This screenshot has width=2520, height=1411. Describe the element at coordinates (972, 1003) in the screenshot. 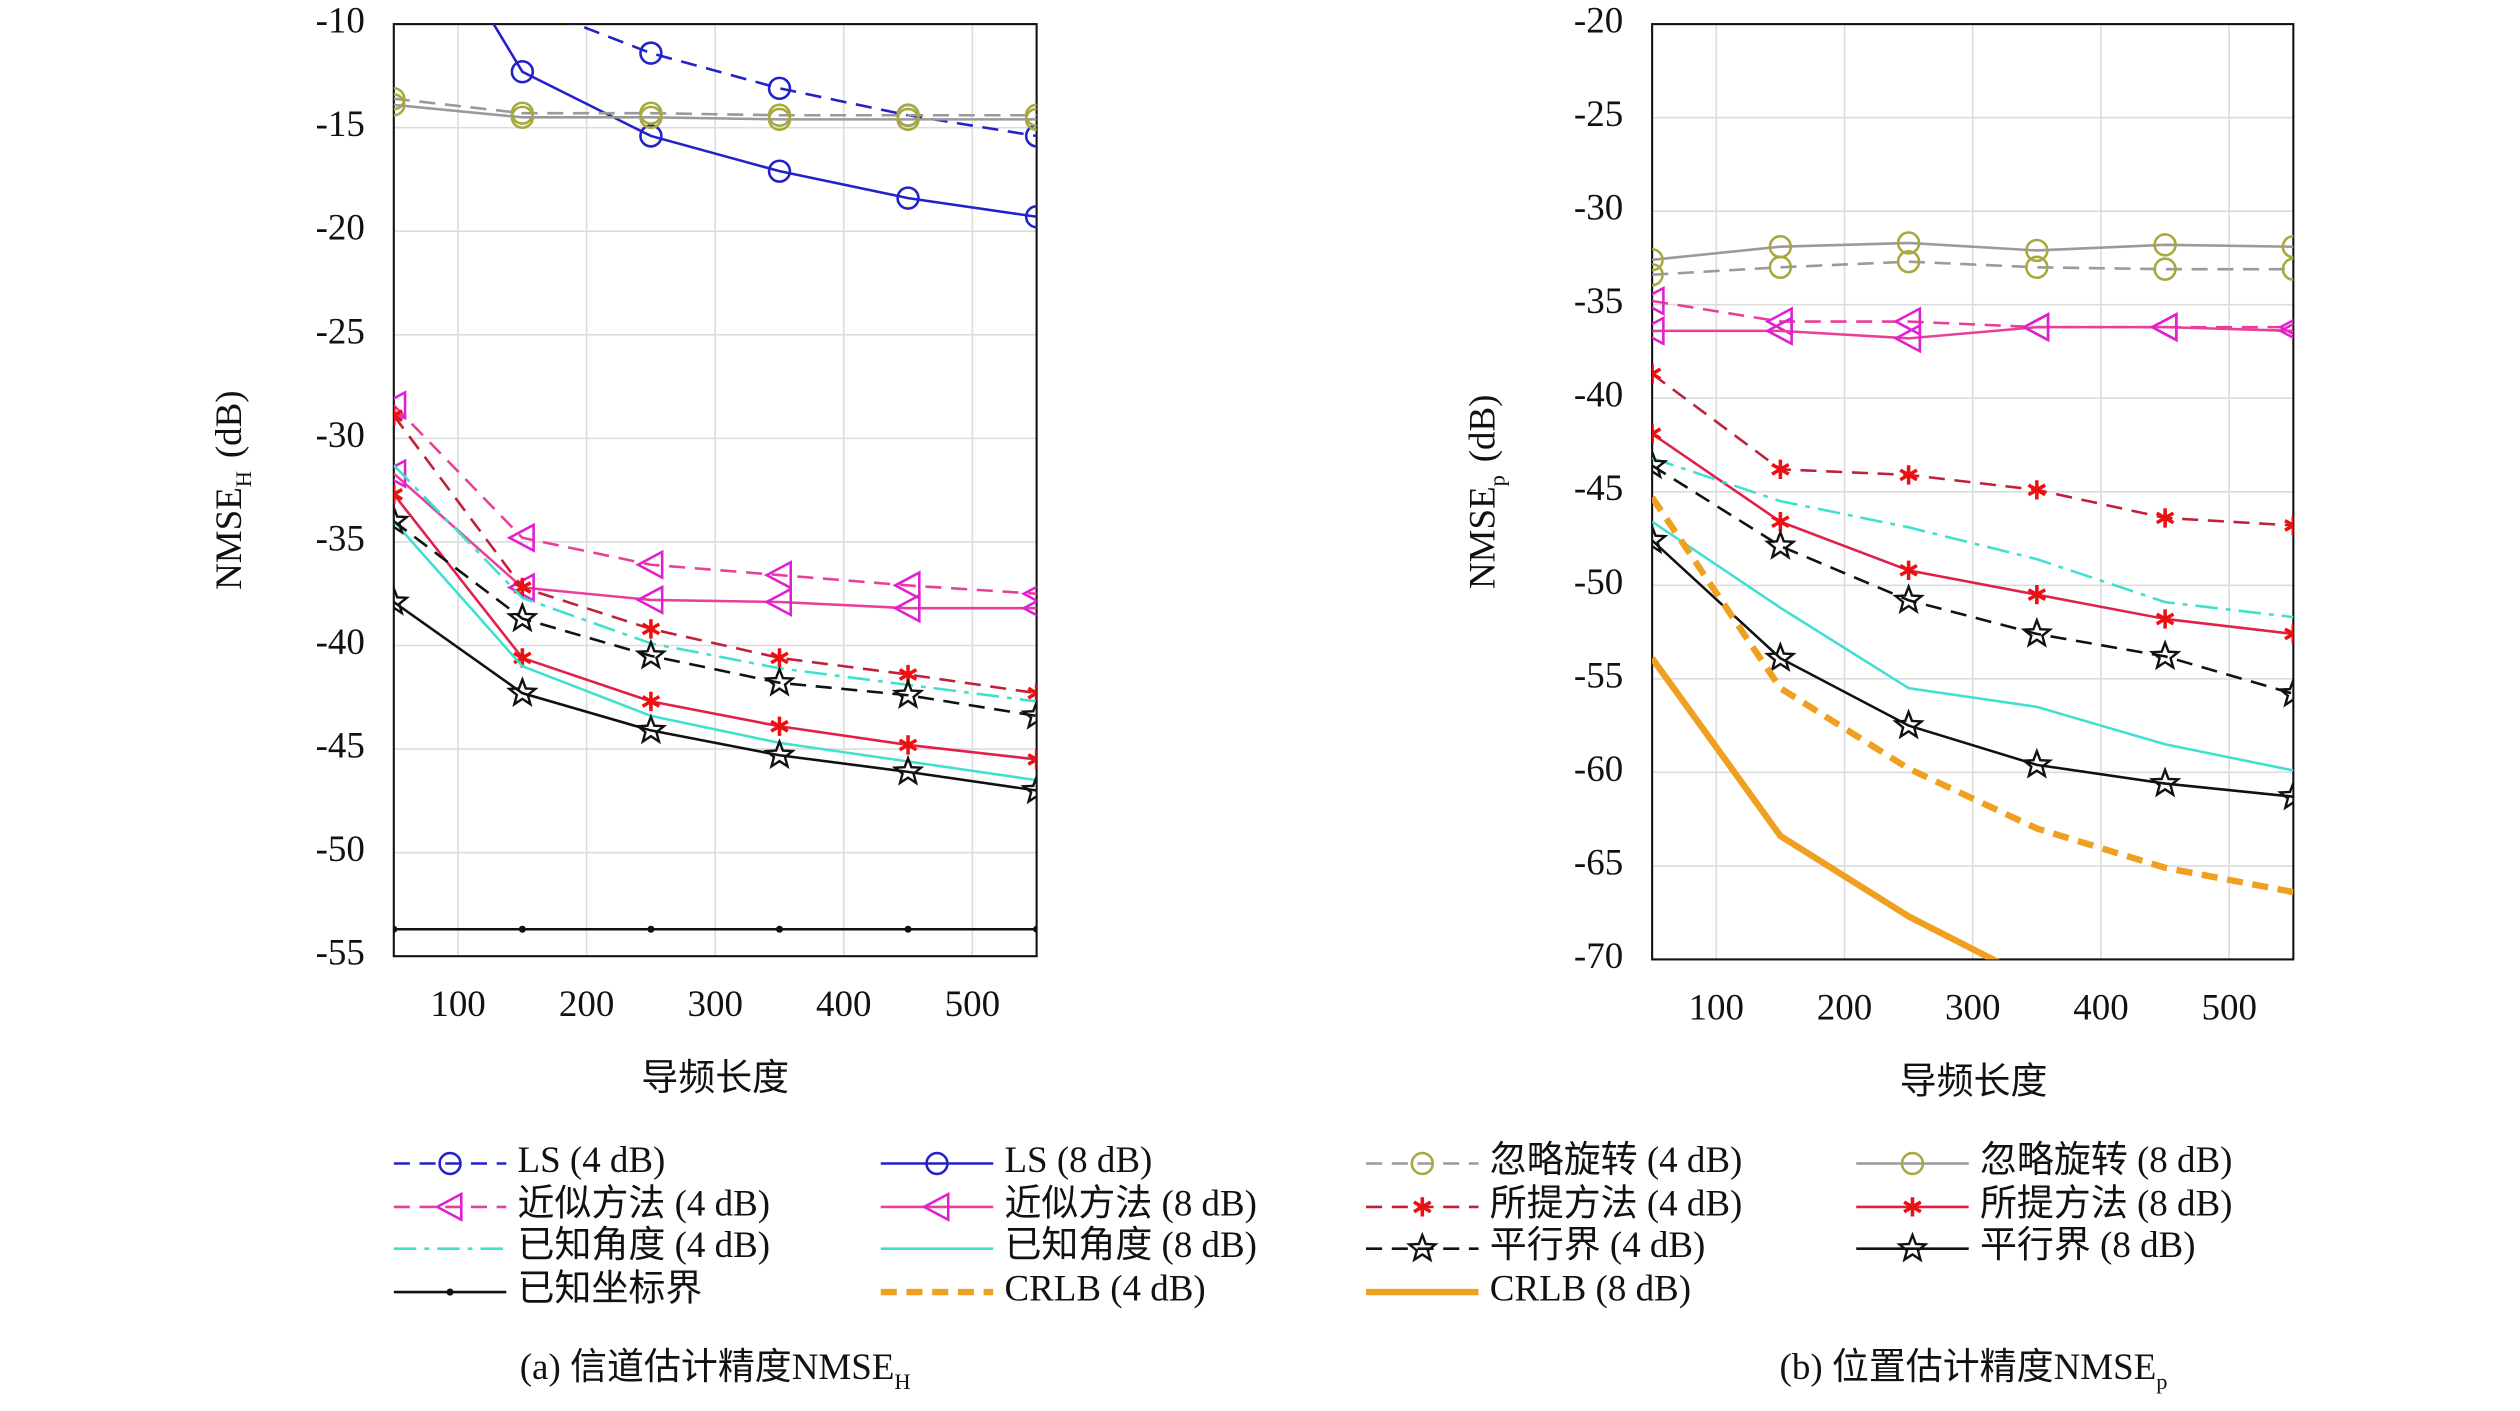

I see `x-tick-label: 500` at that location.